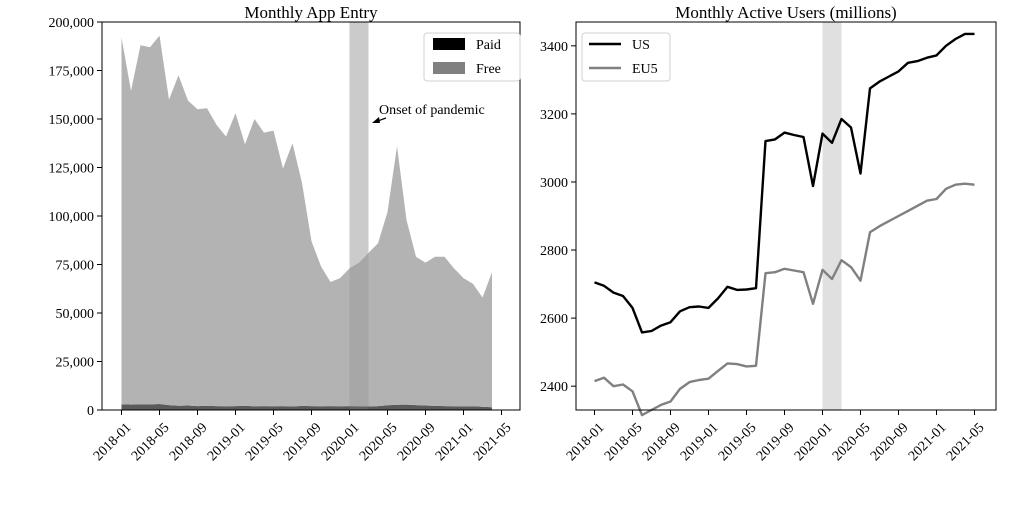  Describe the element at coordinates (72, 72) in the screenshot. I see `y-tick-label: 175,000` at that location.